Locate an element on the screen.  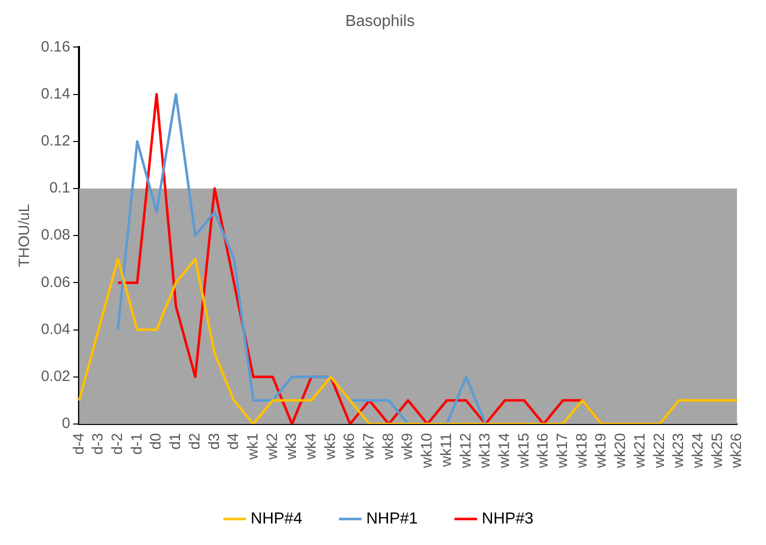
x-tick-label: wk13 is located at coordinates (485, 451).